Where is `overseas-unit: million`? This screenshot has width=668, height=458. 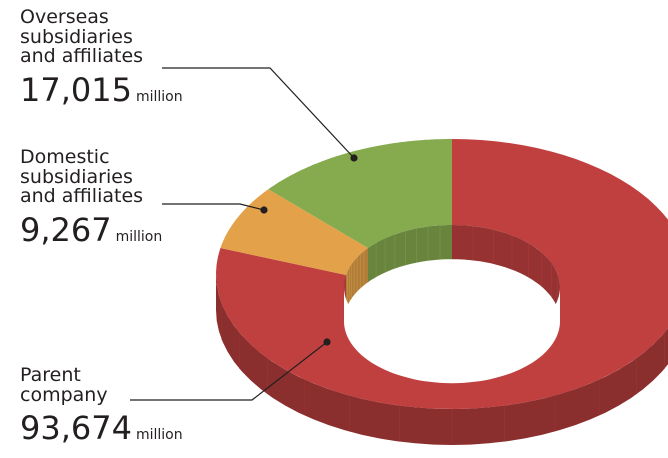
overseas-unit: million is located at coordinates (159, 96).